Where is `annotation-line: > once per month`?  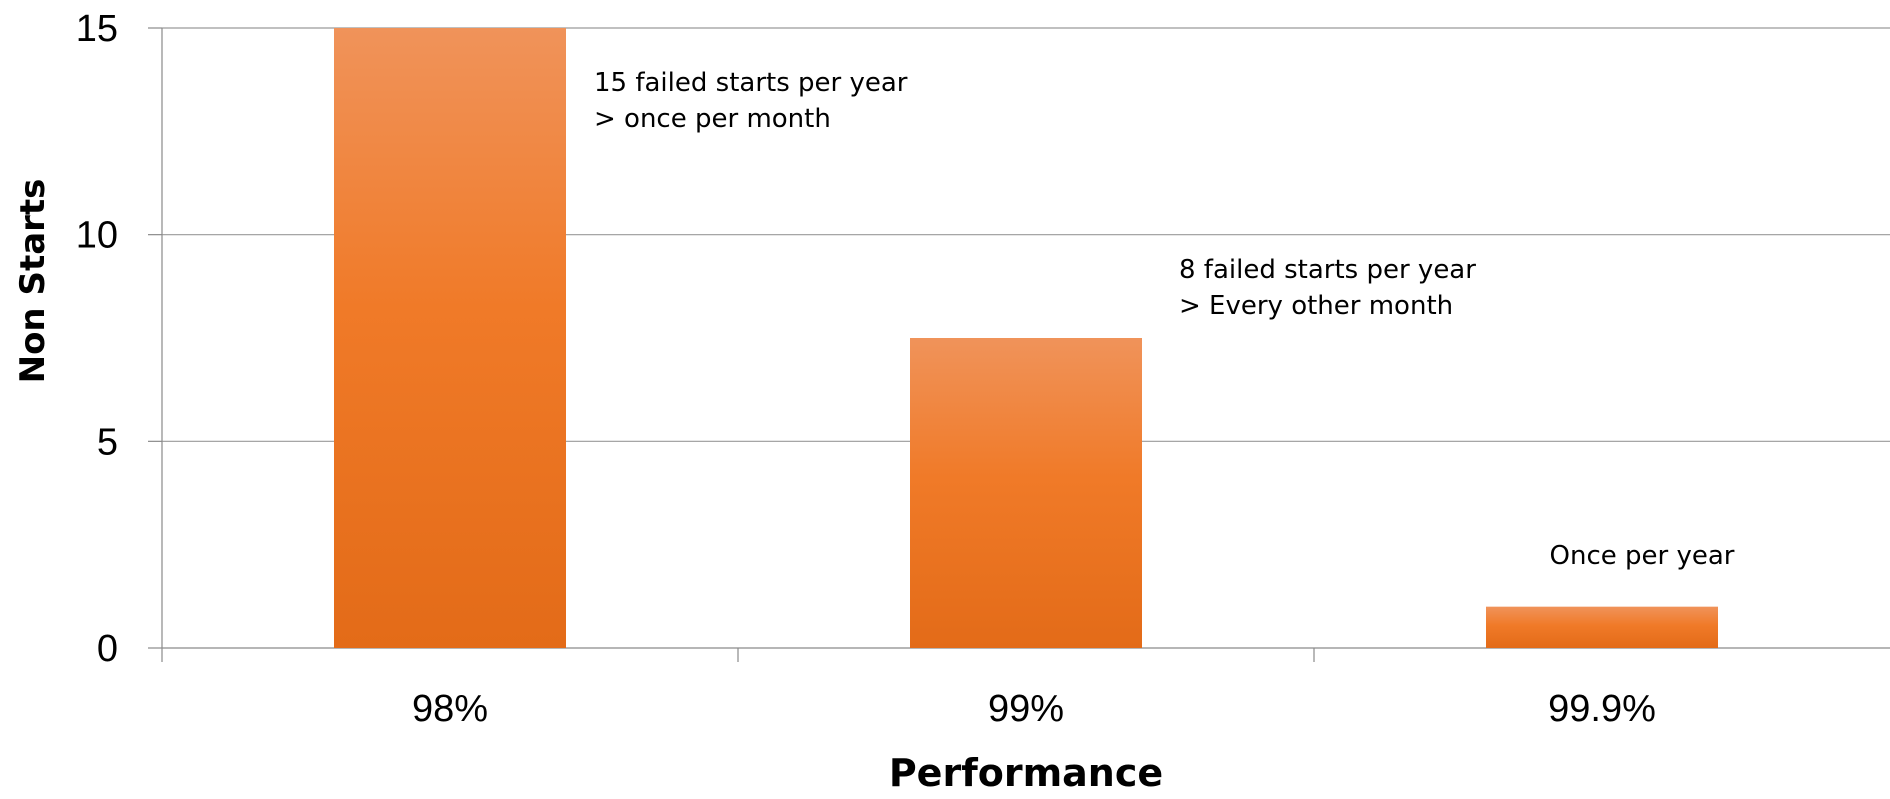 annotation-line: > once per month is located at coordinates (712, 119).